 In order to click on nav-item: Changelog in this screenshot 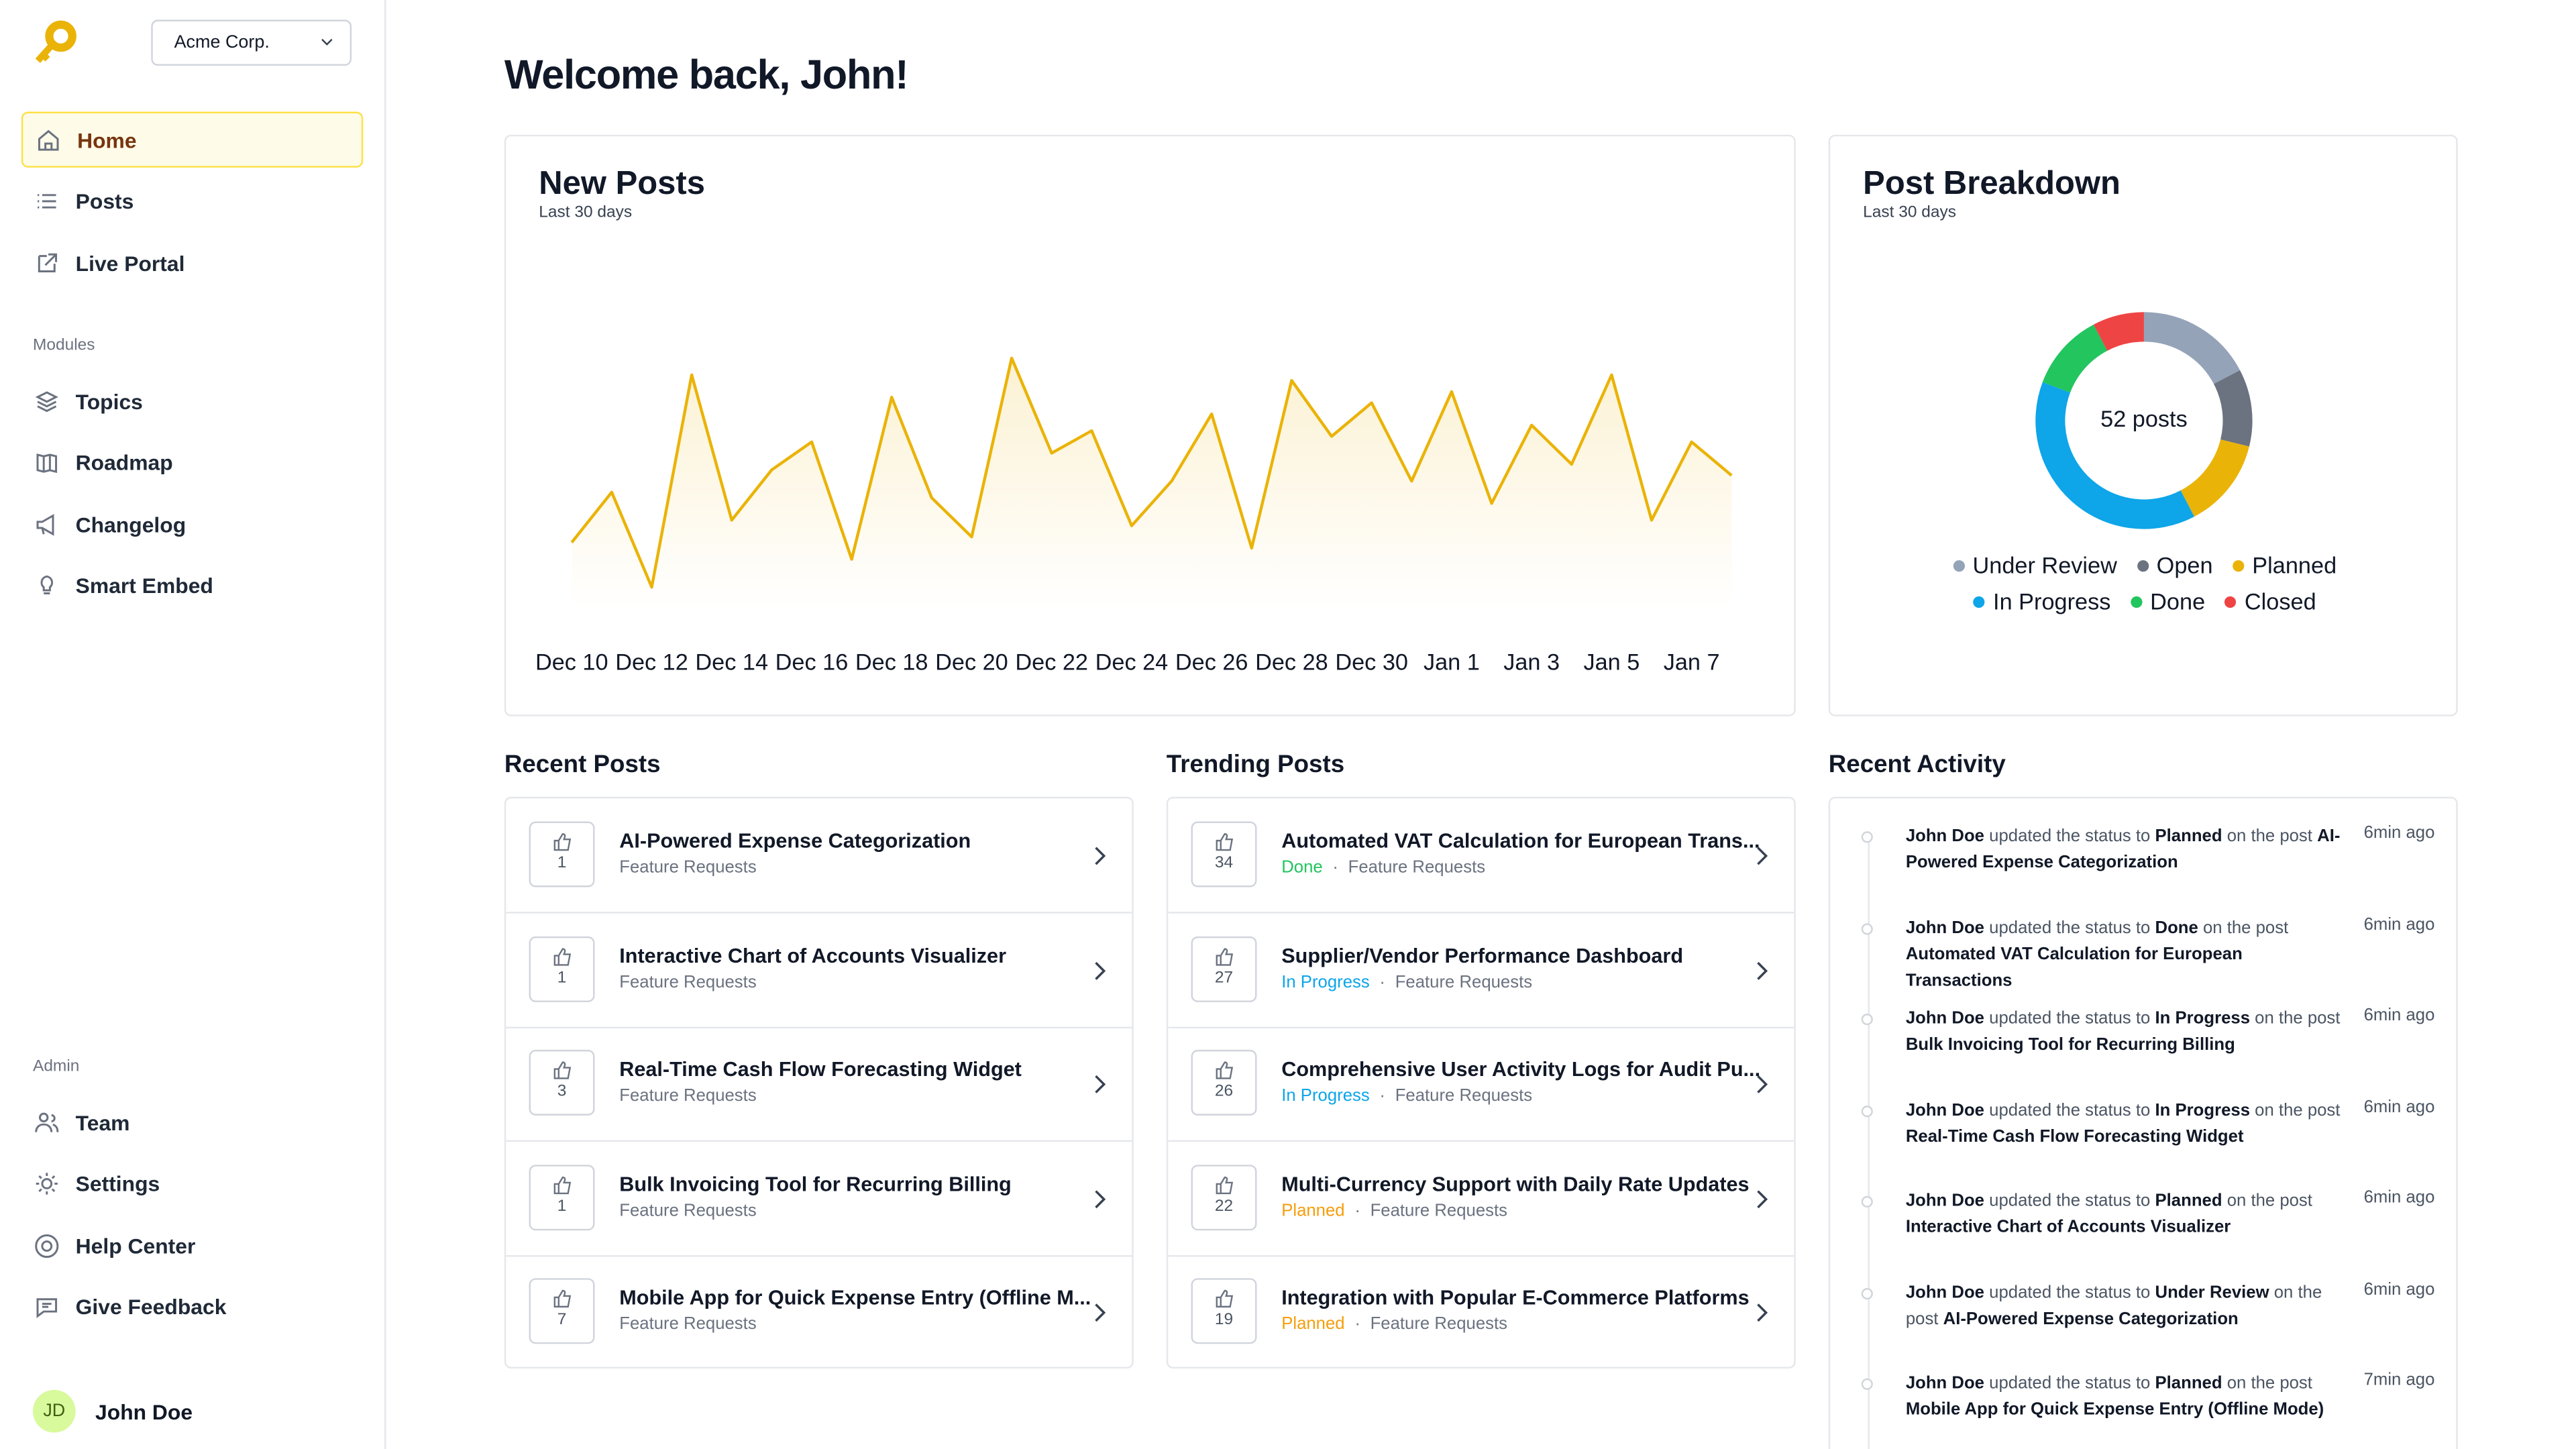, I will do `click(192, 524)`.